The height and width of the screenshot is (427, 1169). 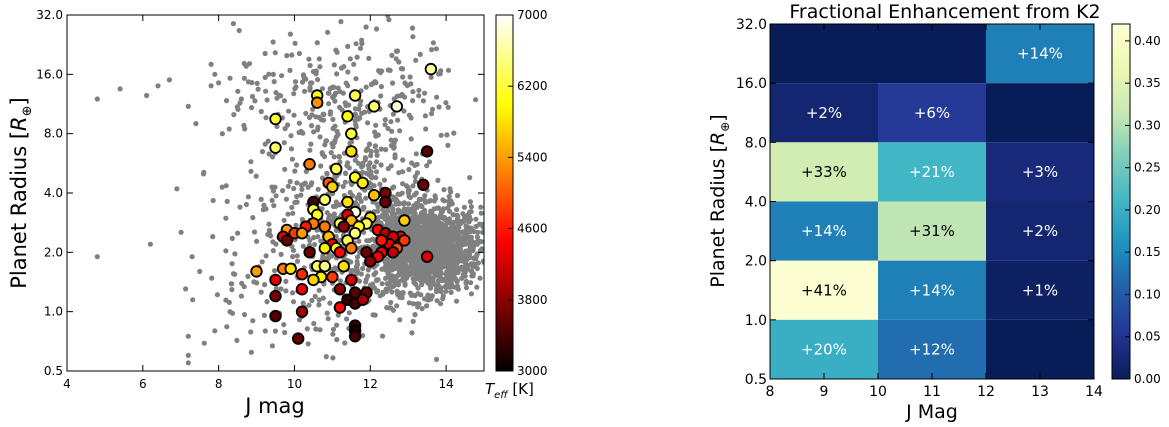 What do you see at coordinates (932, 113) in the screenshot?
I see `heatmap-cell-label: +6%` at bounding box center [932, 113].